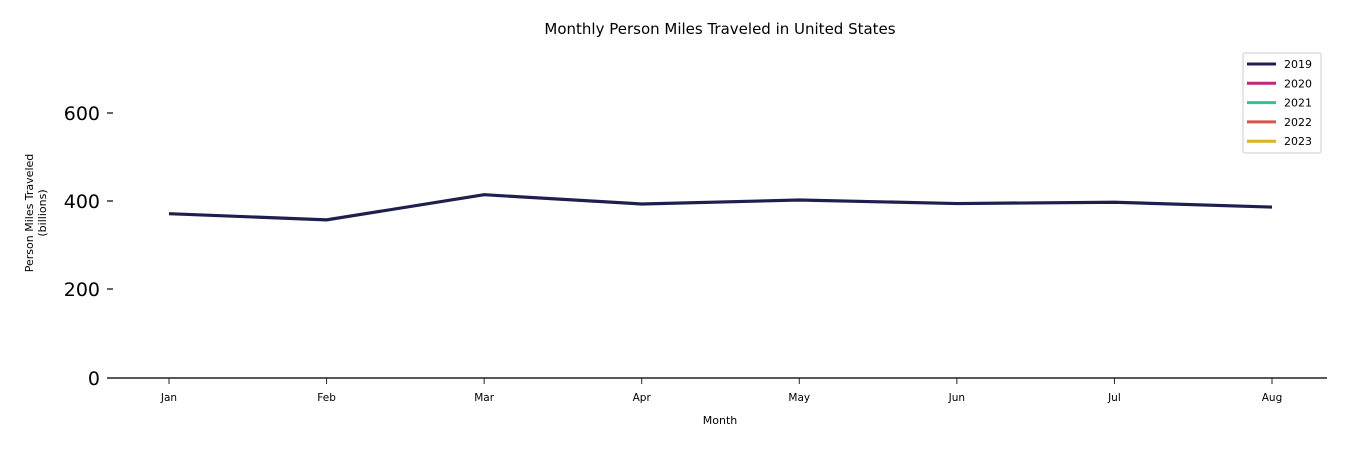 The height and width of the screenshot is (450, 1350). What do you see at coordinates (82, 202) in the screenshot?
I see `svg-text: 400` at bounding box center [82, 202].